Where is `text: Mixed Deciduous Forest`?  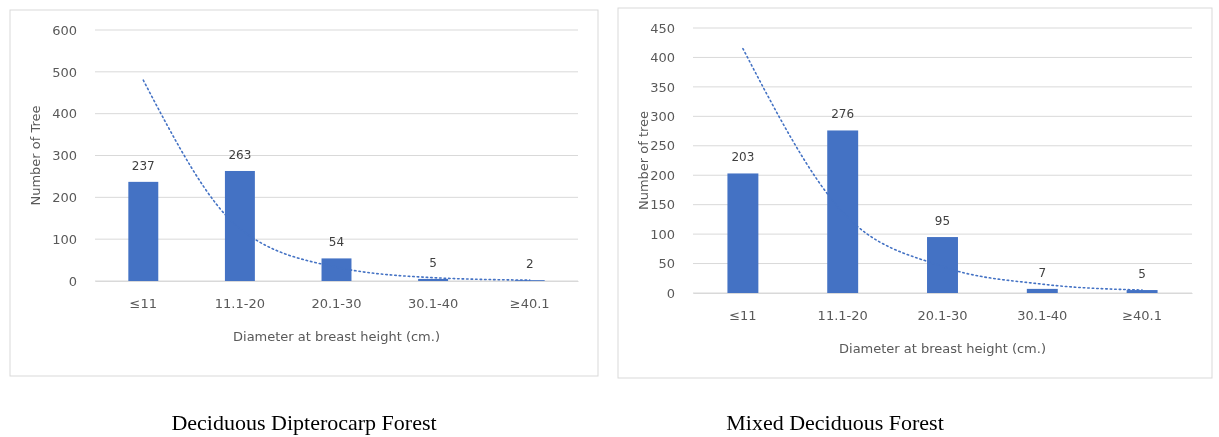 text: Mixed Deciduous Forest is located at coordinates (835, 422).